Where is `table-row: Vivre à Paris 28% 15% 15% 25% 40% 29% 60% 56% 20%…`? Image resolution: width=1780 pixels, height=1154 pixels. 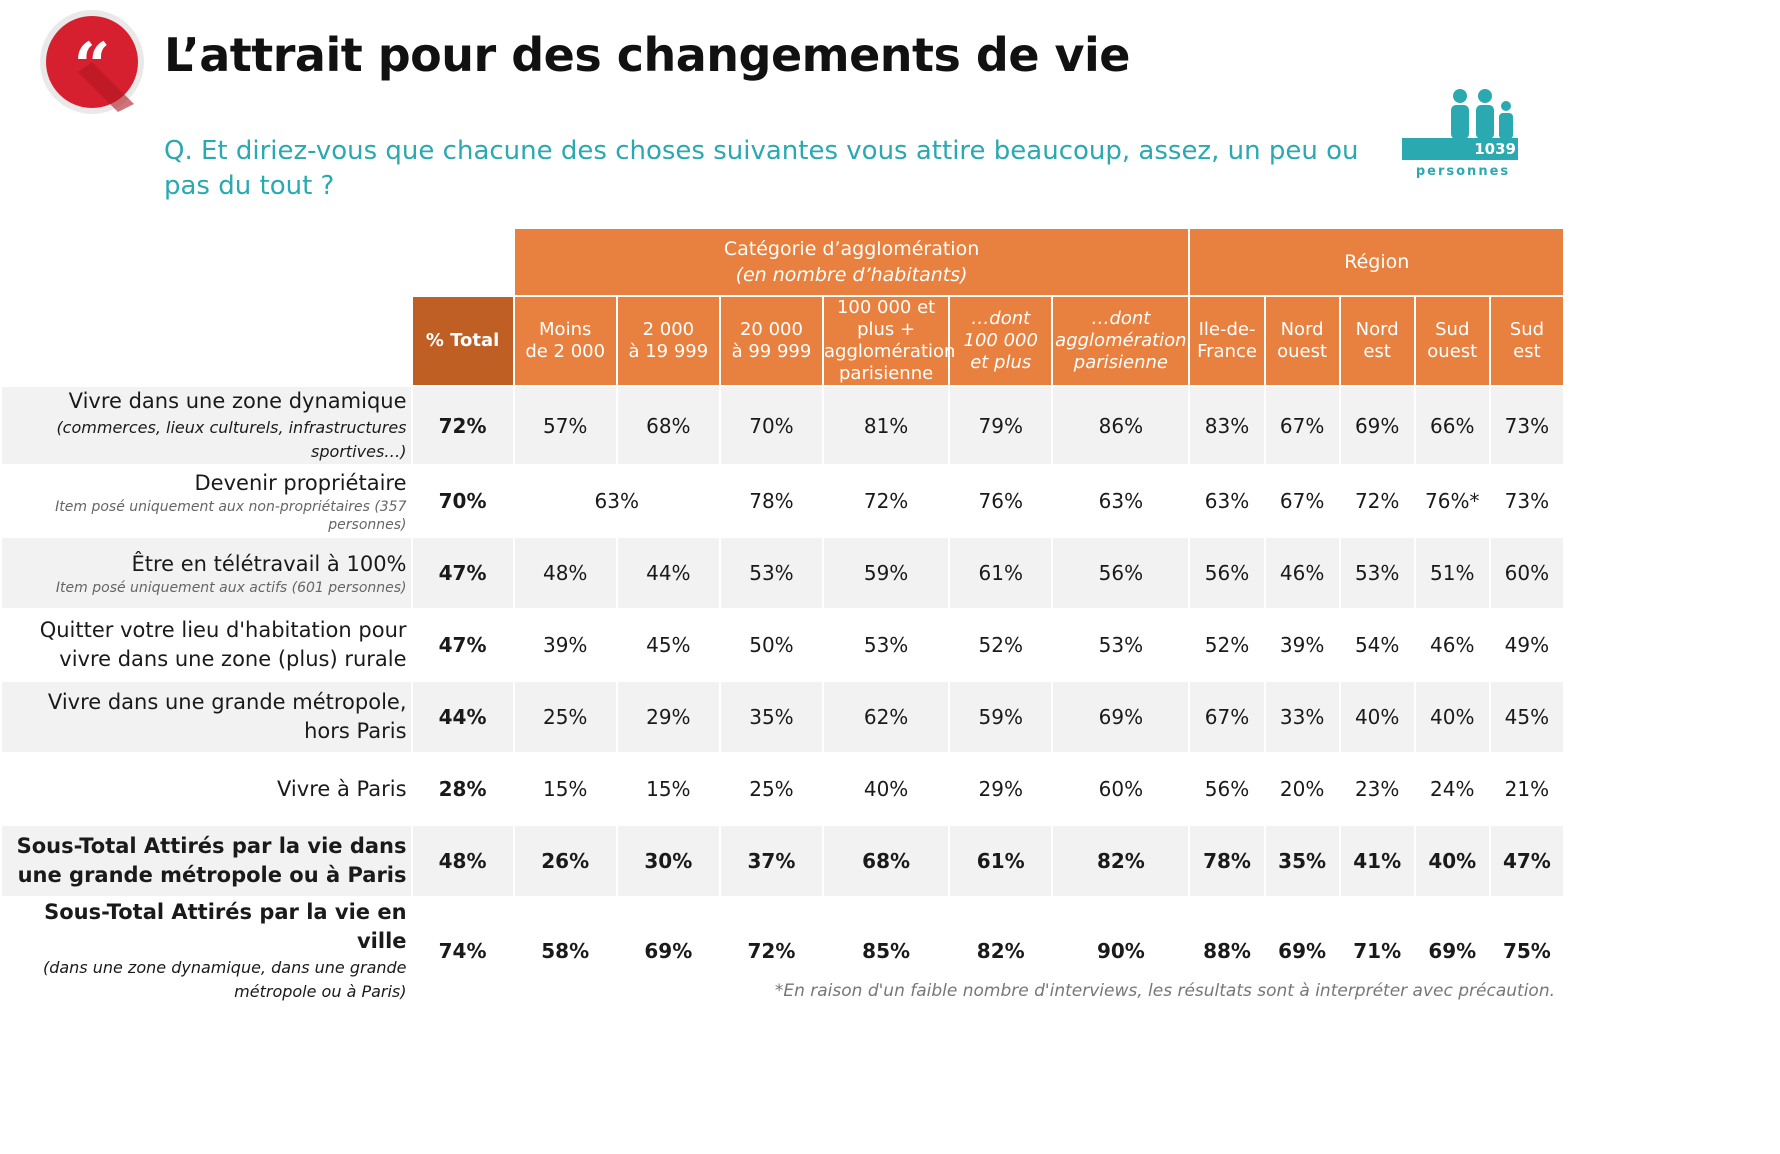
table-row: Vivre à Paris 28% 15% 15% 25% 40% 29% 60% 56% 20%… is located at coordinates (782, 789).